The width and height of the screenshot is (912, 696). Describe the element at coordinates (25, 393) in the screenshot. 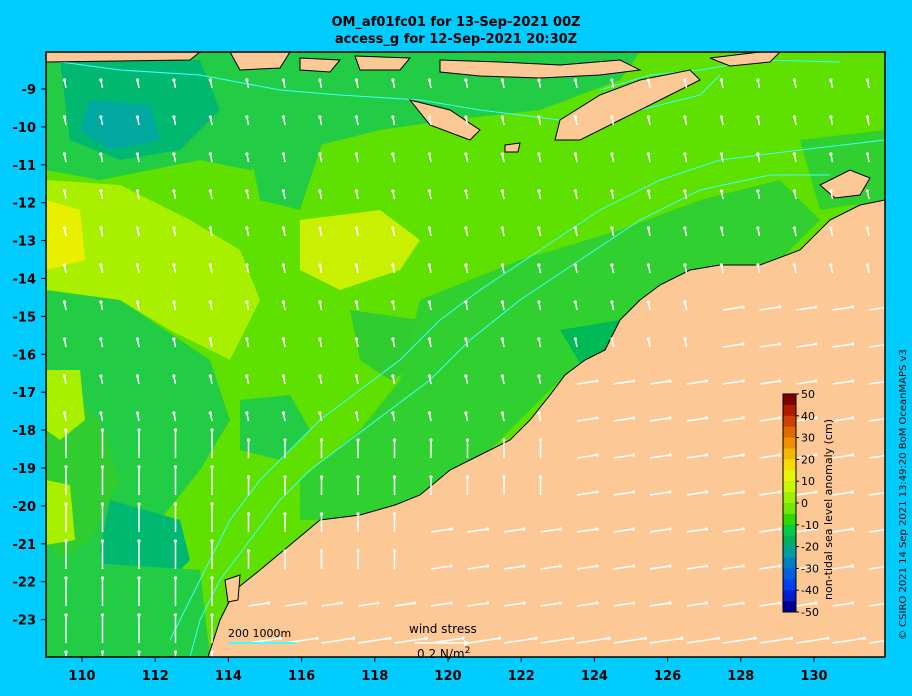

I see `lat-tick-label: -17` at that location.